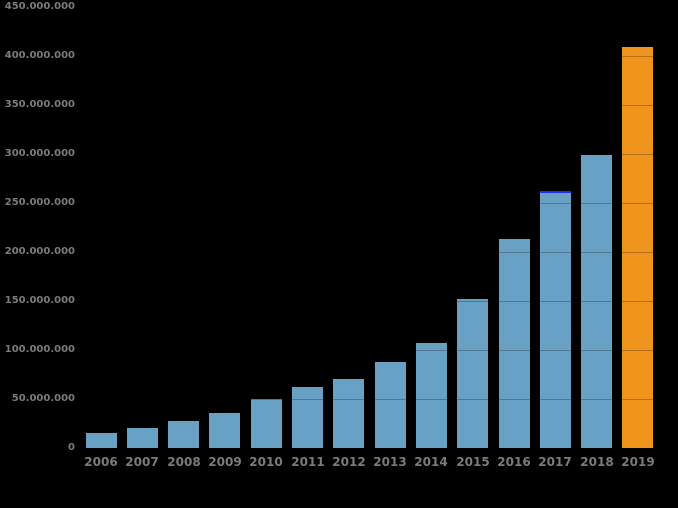 The image size is (678, 508). What do you see at coordinates (39, 300) in the screenshot?
I see `y-axis-tick-label: 150.000.000` at bounding box center [39, 300].